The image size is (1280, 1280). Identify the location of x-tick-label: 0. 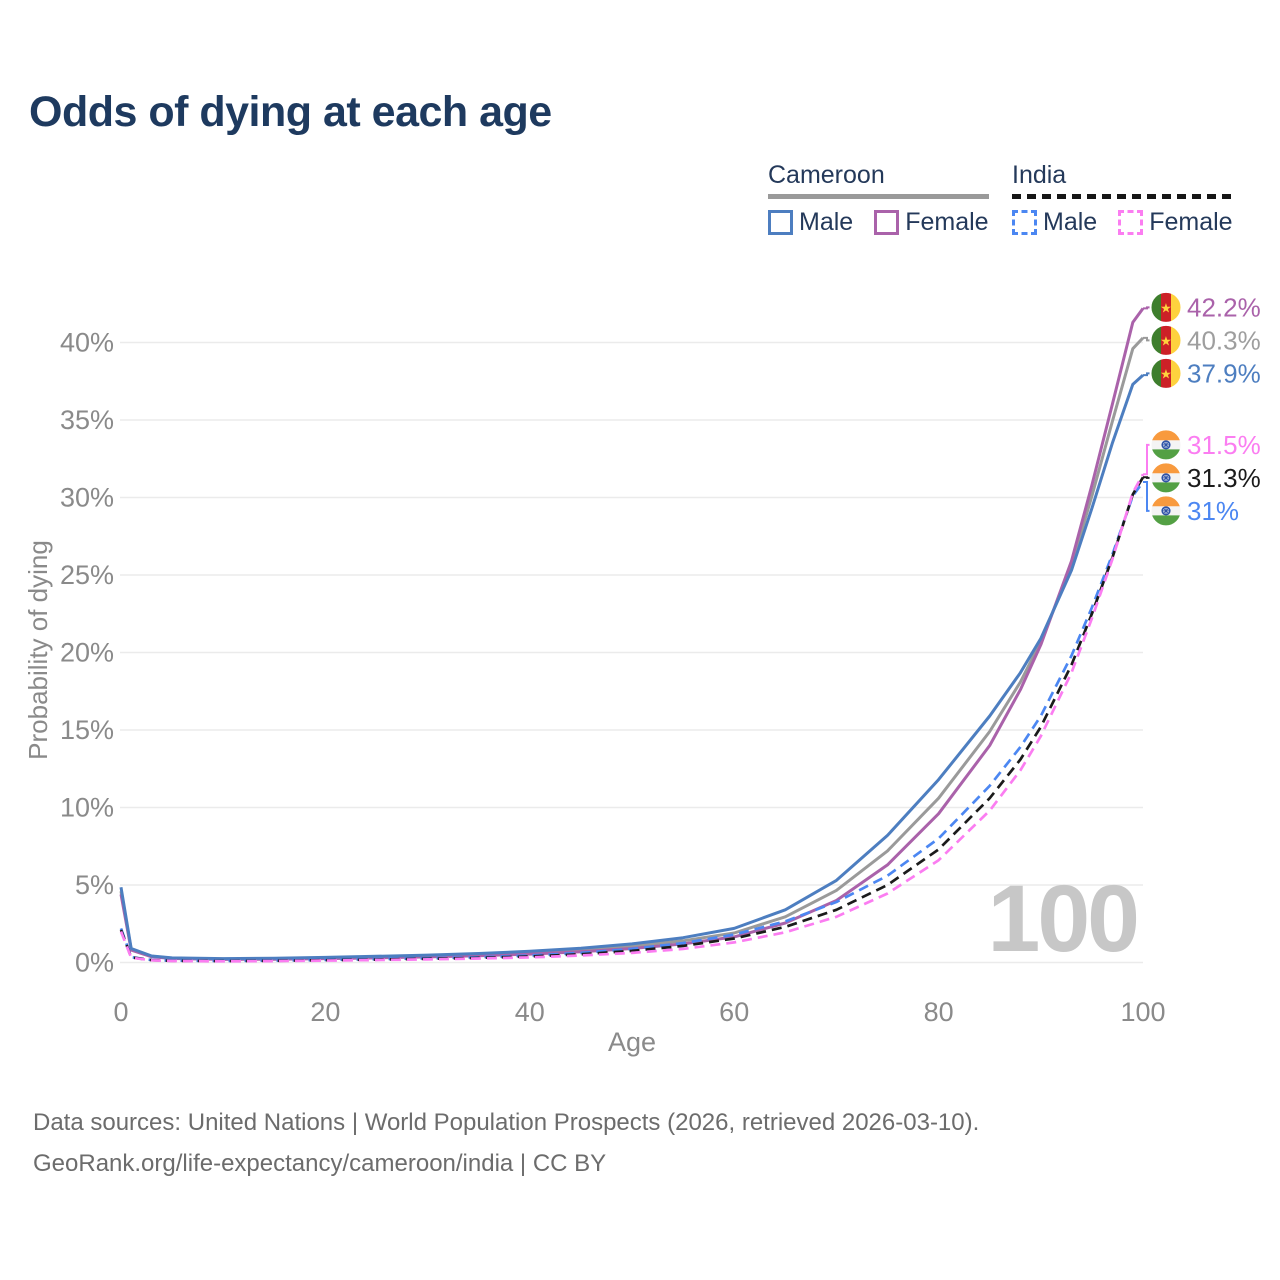
(120, 1012).